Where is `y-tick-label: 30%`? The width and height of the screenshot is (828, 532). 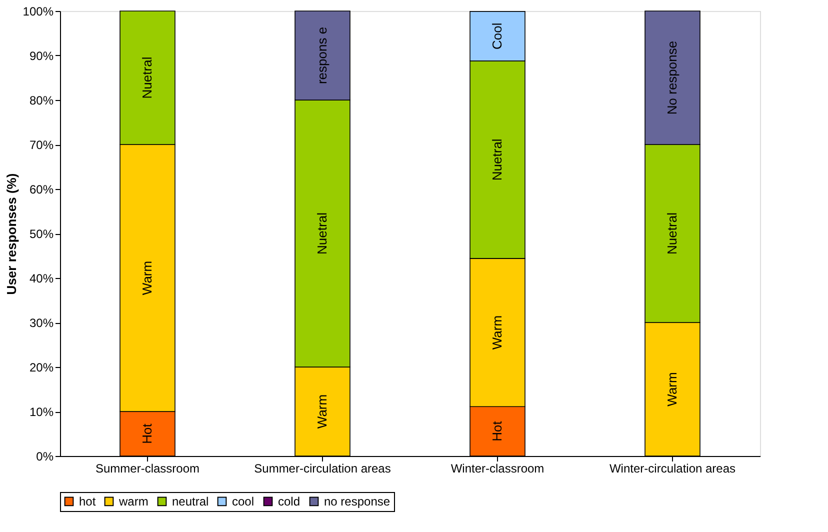 y-tick-label: 30% is located at coordinates (41, 323).